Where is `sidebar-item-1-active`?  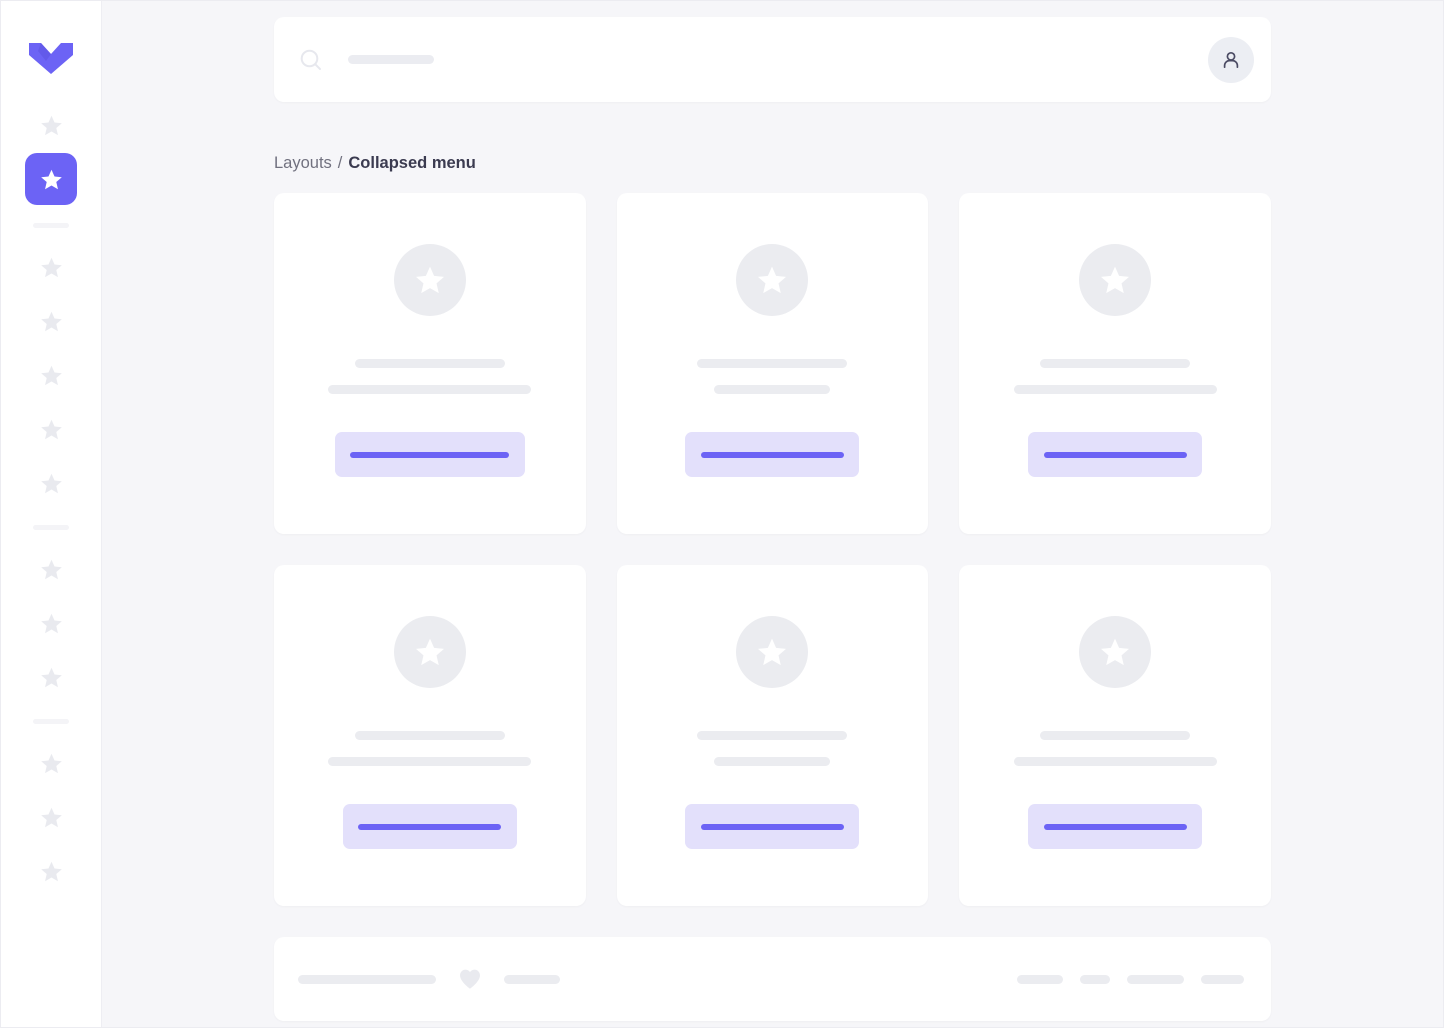
sidebar-item-1-active is located at coordinates (51, 179).